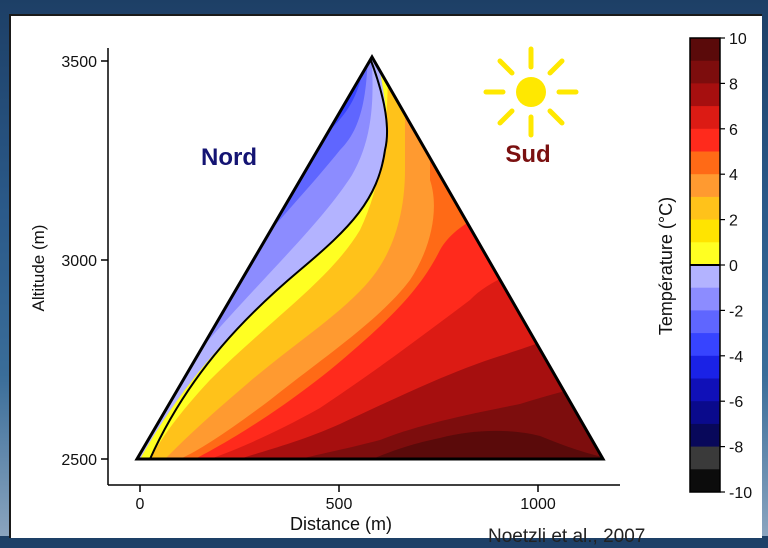 Image resolution: width=768 pixels, height=548 pixels. What do you see at coordinates (736, 311) in the screenshot?
I see `colorbar-tick-label: -2` at bounding box center [736, 311].